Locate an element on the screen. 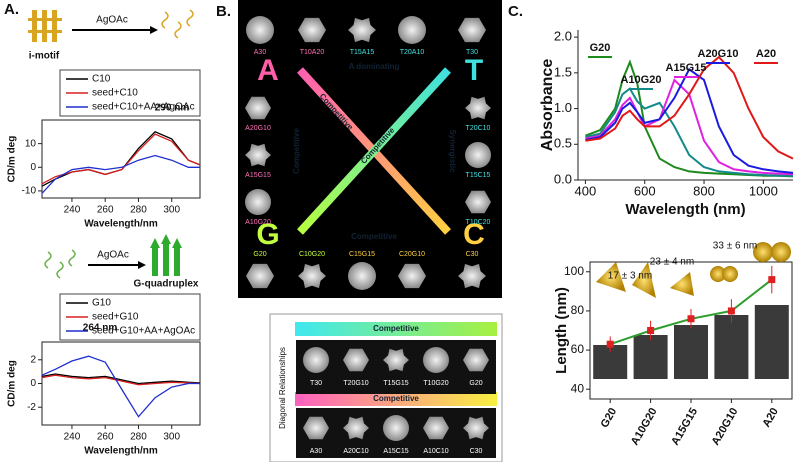  corner-letter: T is located at coordinates (474, 70).